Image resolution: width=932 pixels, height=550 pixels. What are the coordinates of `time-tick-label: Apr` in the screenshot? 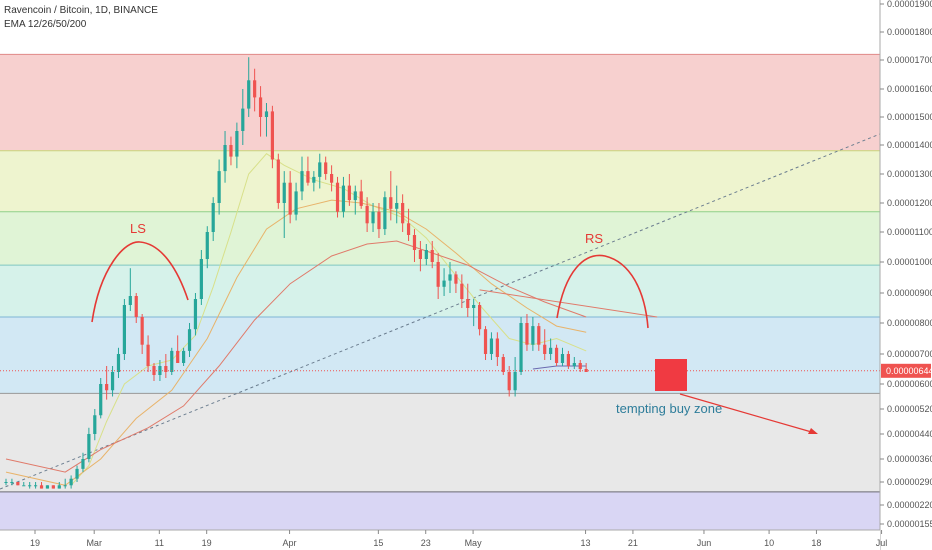 It's located at (290, 543).